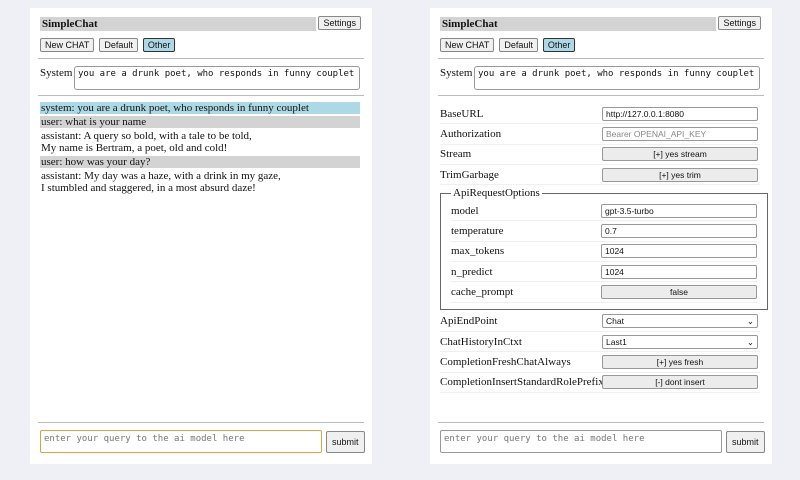  Describe the element at coordinates (680, 133) in the screenshot. I see `authorization-input: Bearer OPENAI_API_KEY` at that location.